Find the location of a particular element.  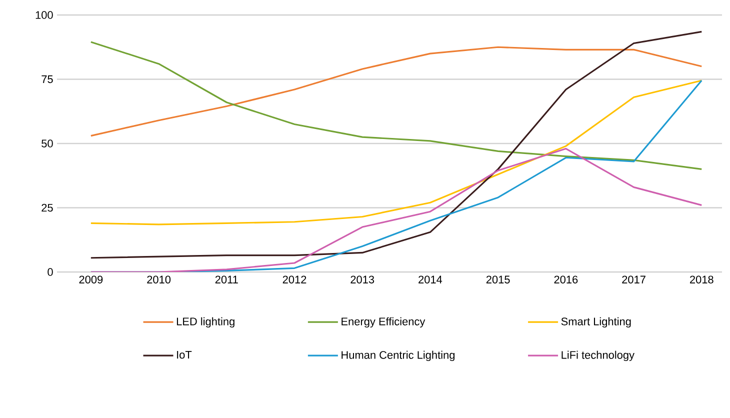

legend-label: IoT is located at coordinates (184, 355).